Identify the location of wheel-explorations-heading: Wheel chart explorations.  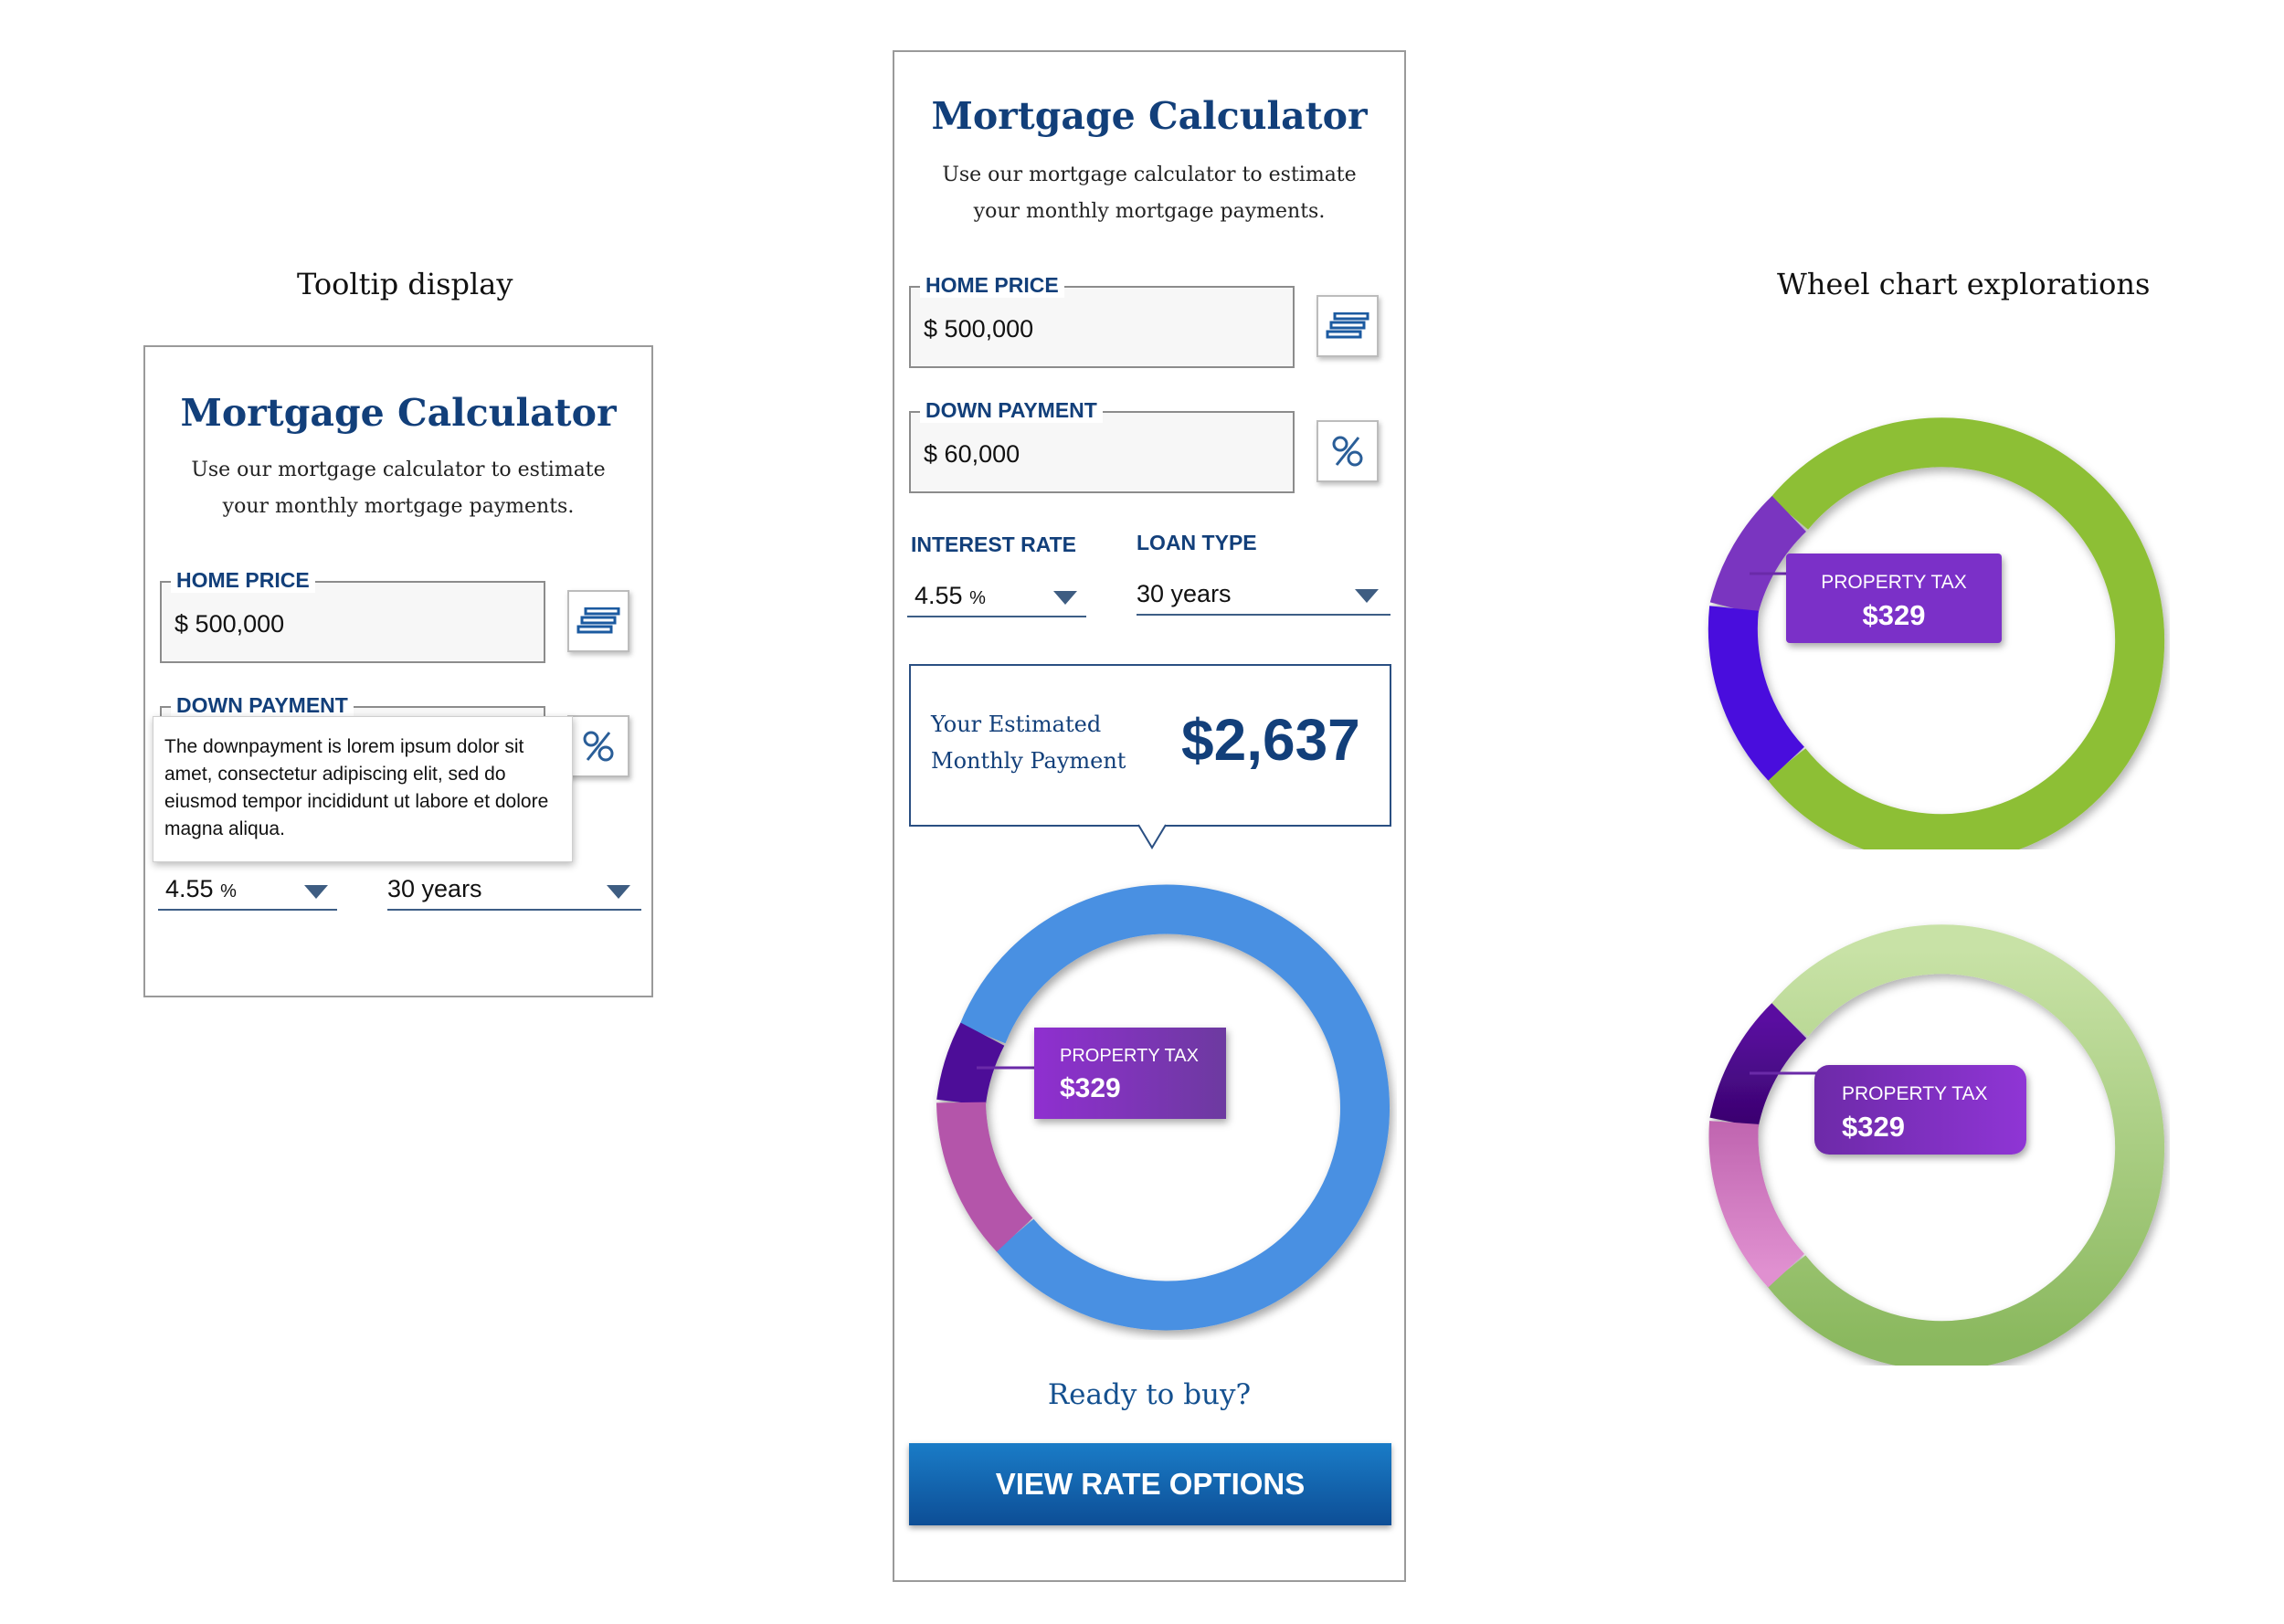
(1964, 284).